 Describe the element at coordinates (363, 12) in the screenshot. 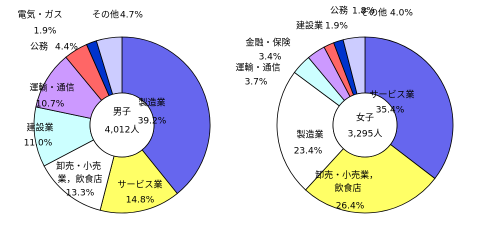

I see `value-label: 1.8%` at that location.